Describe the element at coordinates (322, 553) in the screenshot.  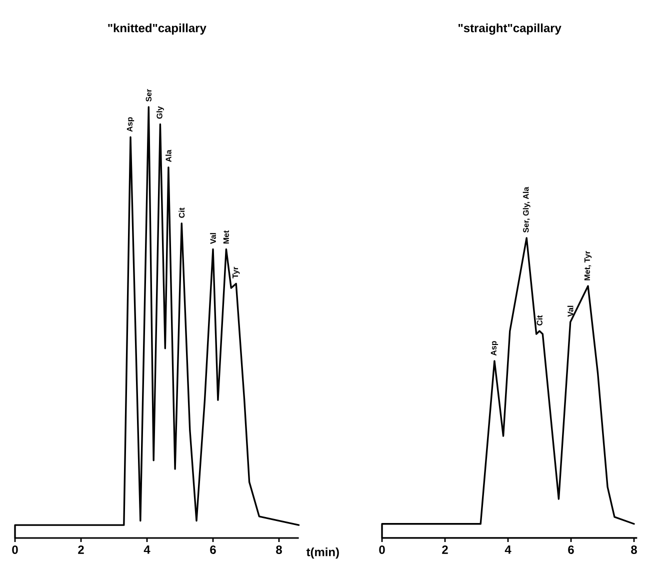
I see `x-axis-title: t(min)` at that location.